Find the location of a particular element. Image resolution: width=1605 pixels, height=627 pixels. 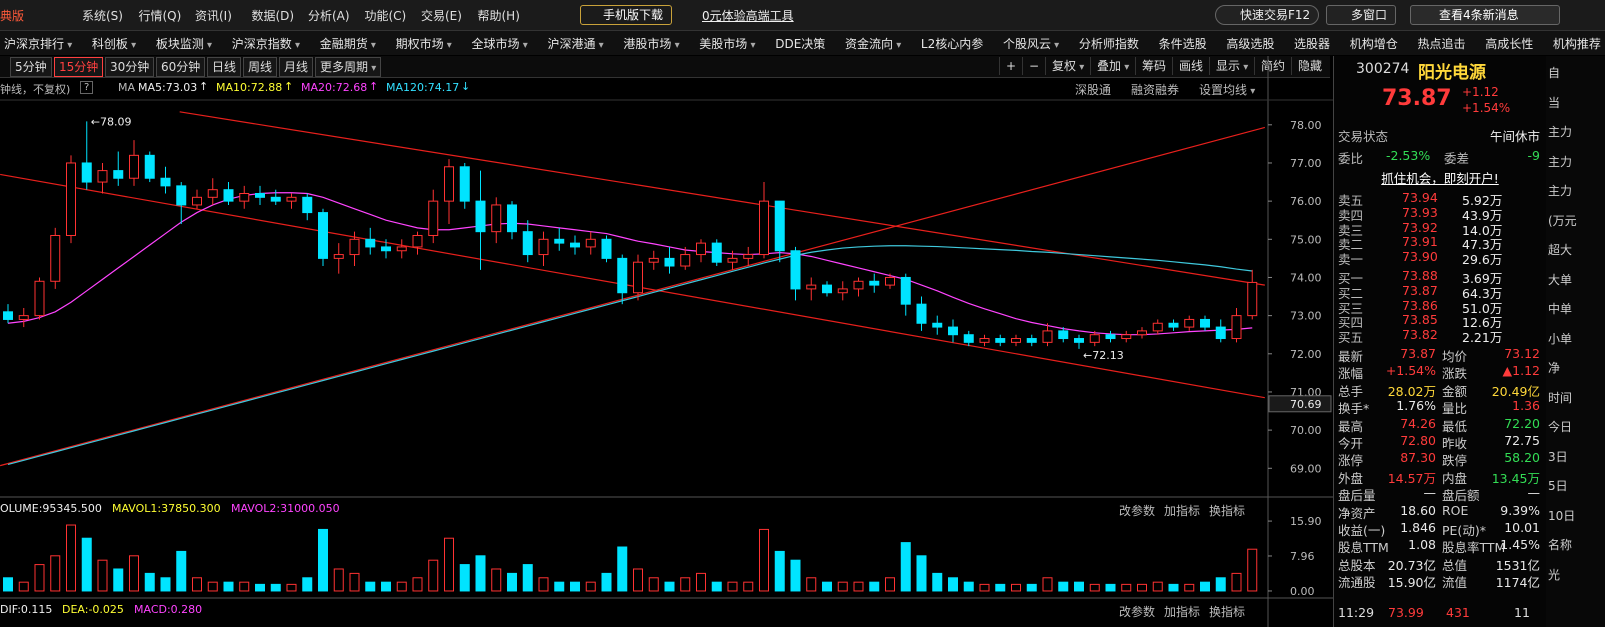

brand: 典版 is located at coordinates (12, 16).